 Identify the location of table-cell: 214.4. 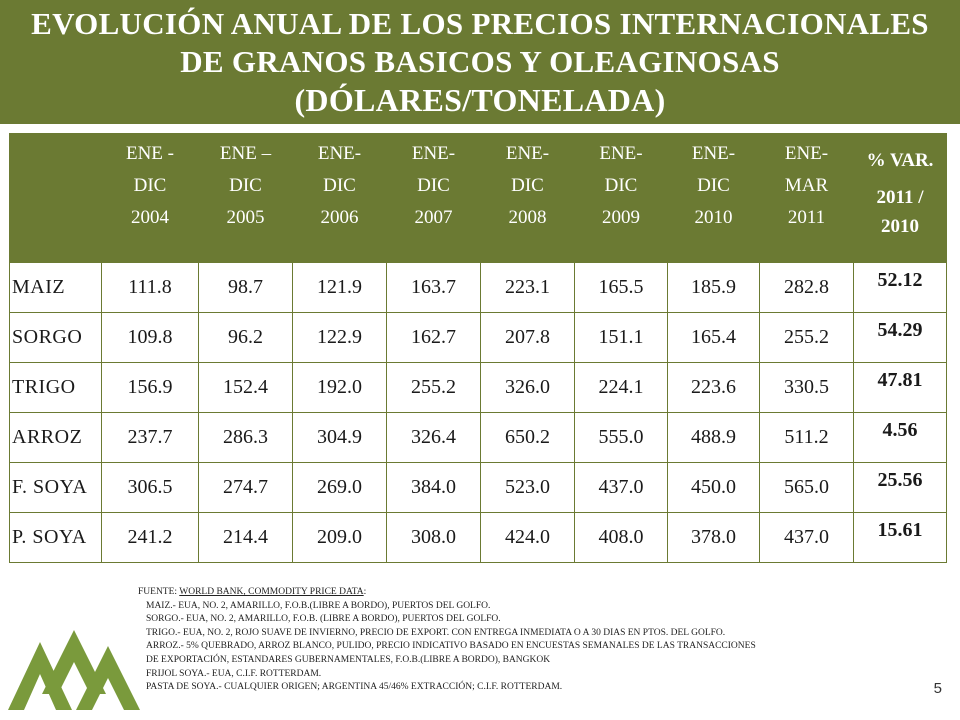
(245, 537).